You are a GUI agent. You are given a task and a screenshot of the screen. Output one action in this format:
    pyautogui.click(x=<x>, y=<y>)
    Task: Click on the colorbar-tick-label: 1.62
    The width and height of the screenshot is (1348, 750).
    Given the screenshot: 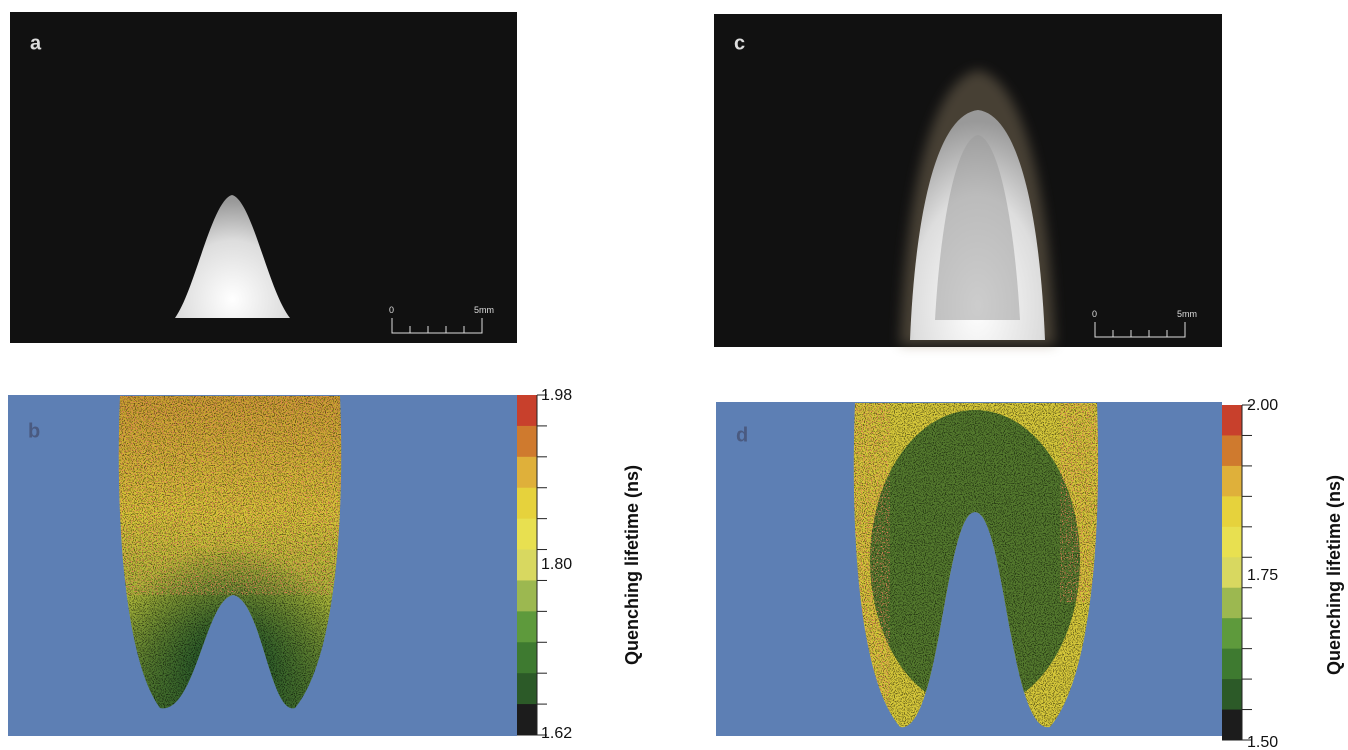 What is the action you would take?
    pyautogui.click(x=556, y=733)
    